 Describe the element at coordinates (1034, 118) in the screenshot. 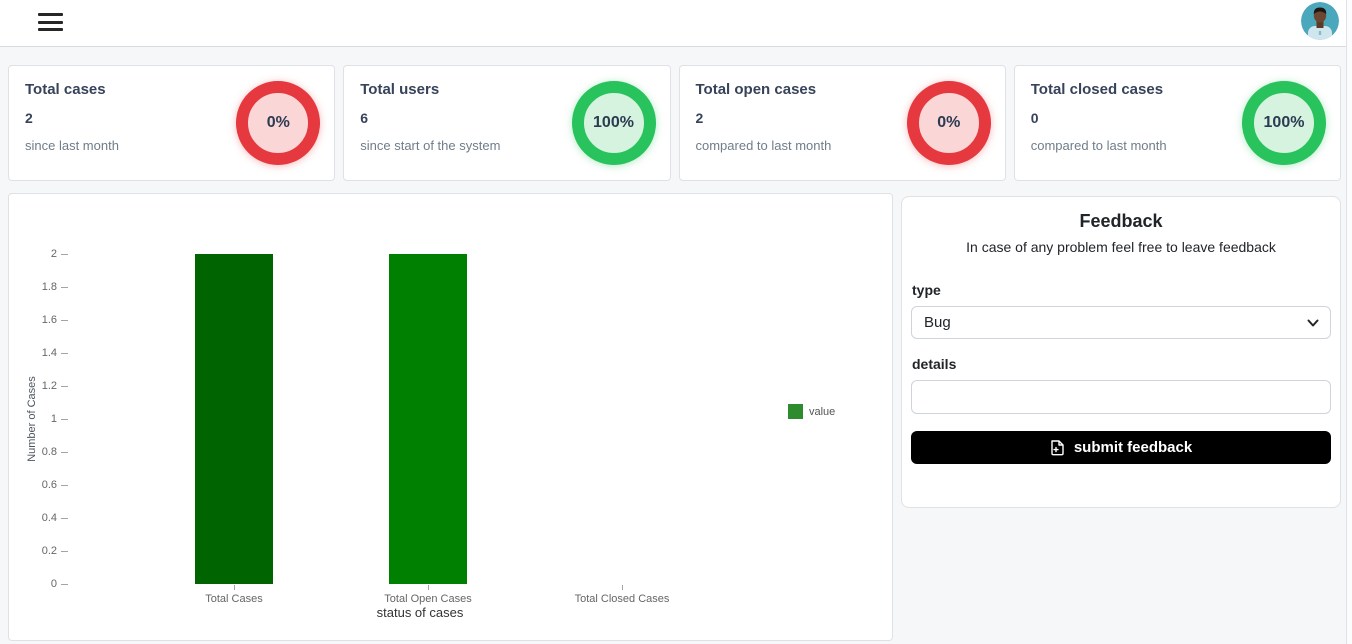

I see `stat-value: 0` at that location.